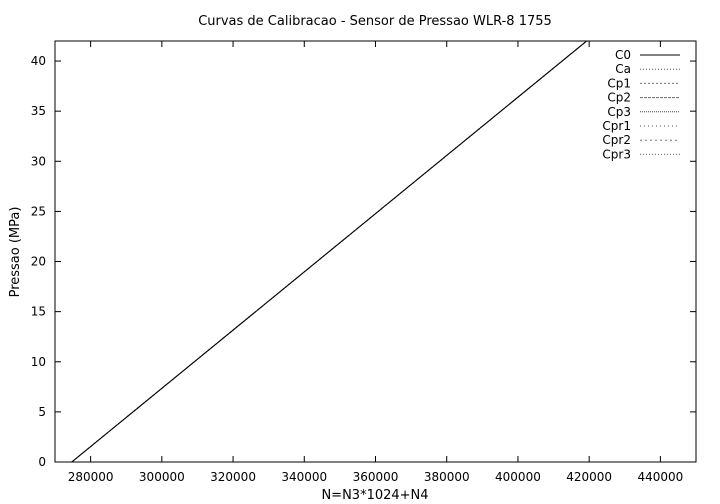 This screenshot has height=504, width=720. I want to click on y-tick-label: 30, so click(38, 161).